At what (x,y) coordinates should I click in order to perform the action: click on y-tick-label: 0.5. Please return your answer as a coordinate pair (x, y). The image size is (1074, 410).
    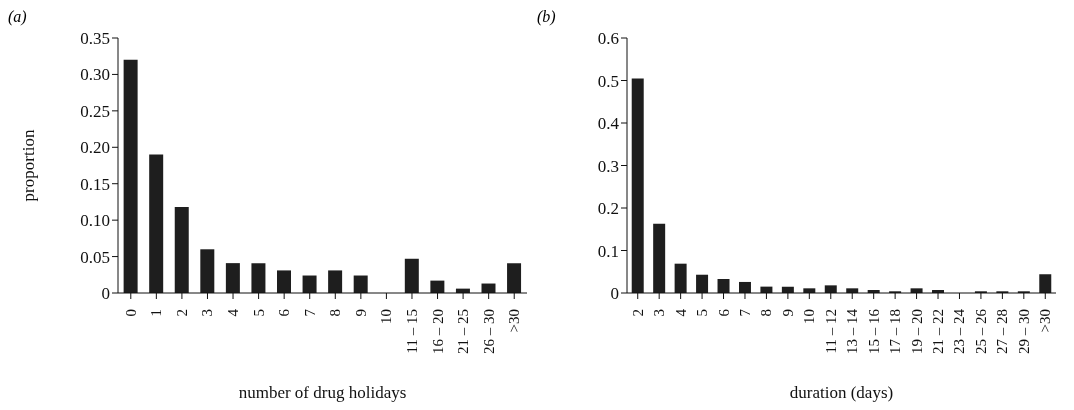
    Looking at the image, I should click on (608, 81).